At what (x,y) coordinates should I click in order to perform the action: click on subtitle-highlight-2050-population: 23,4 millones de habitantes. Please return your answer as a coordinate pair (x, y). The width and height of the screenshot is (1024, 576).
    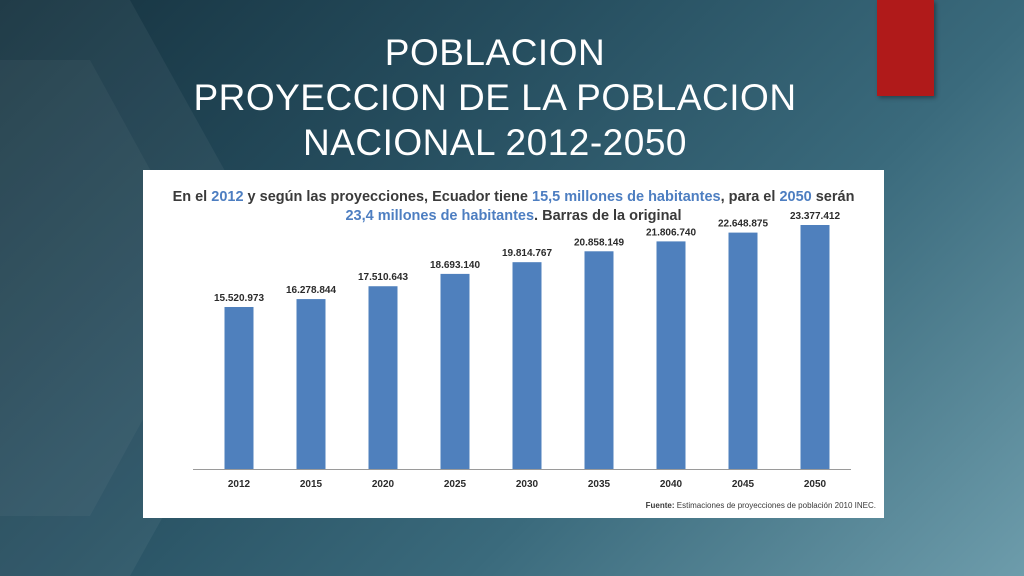
    Looking at the image, I should click on (440, 216).